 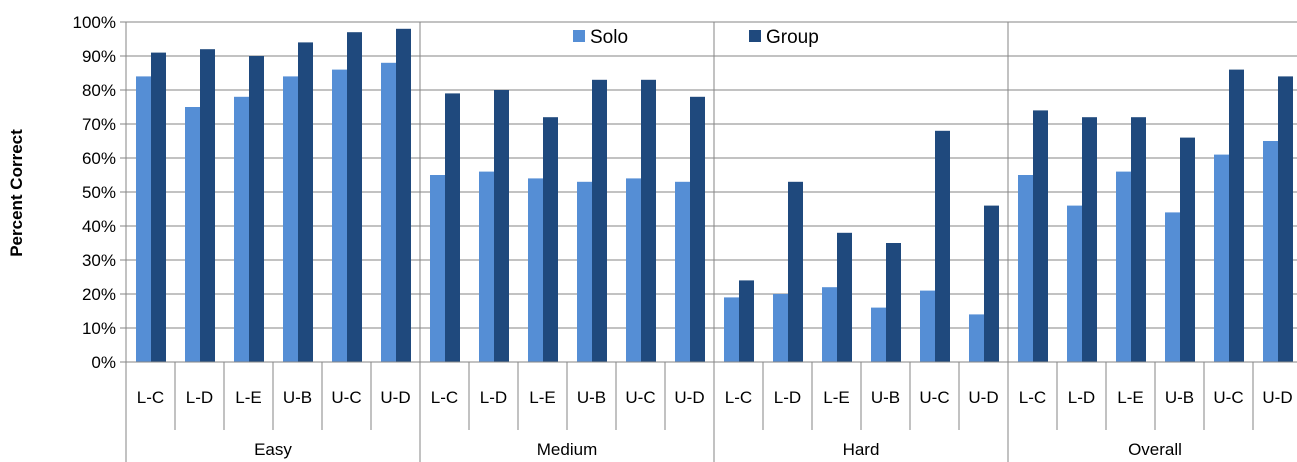 What do you see at coordinates (893, 302) in the screenshot?
I see `bar-group-hard-u-b` at bounding box center [893, 302].